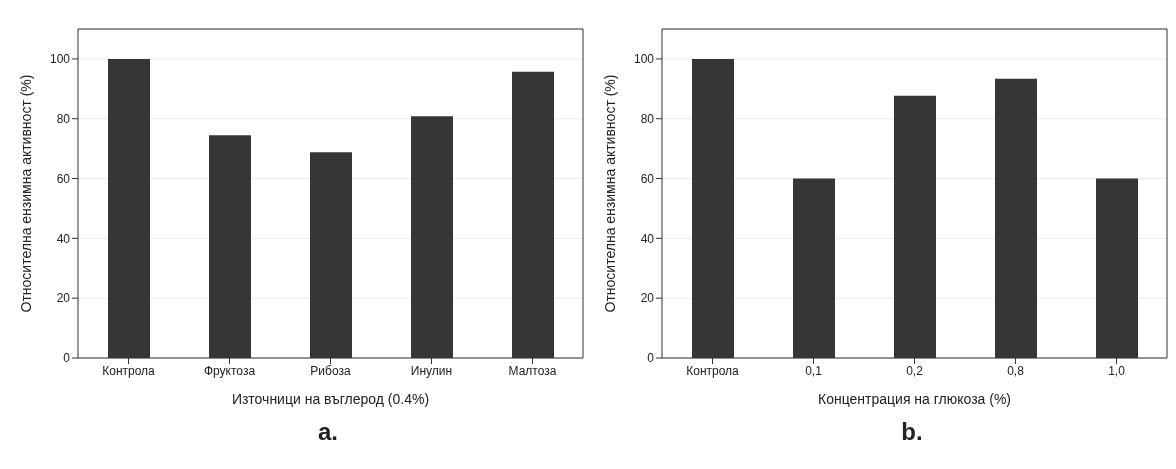  I want to click on x-axis-title: Концентрация на глюкоза (%), so click(914, 399).